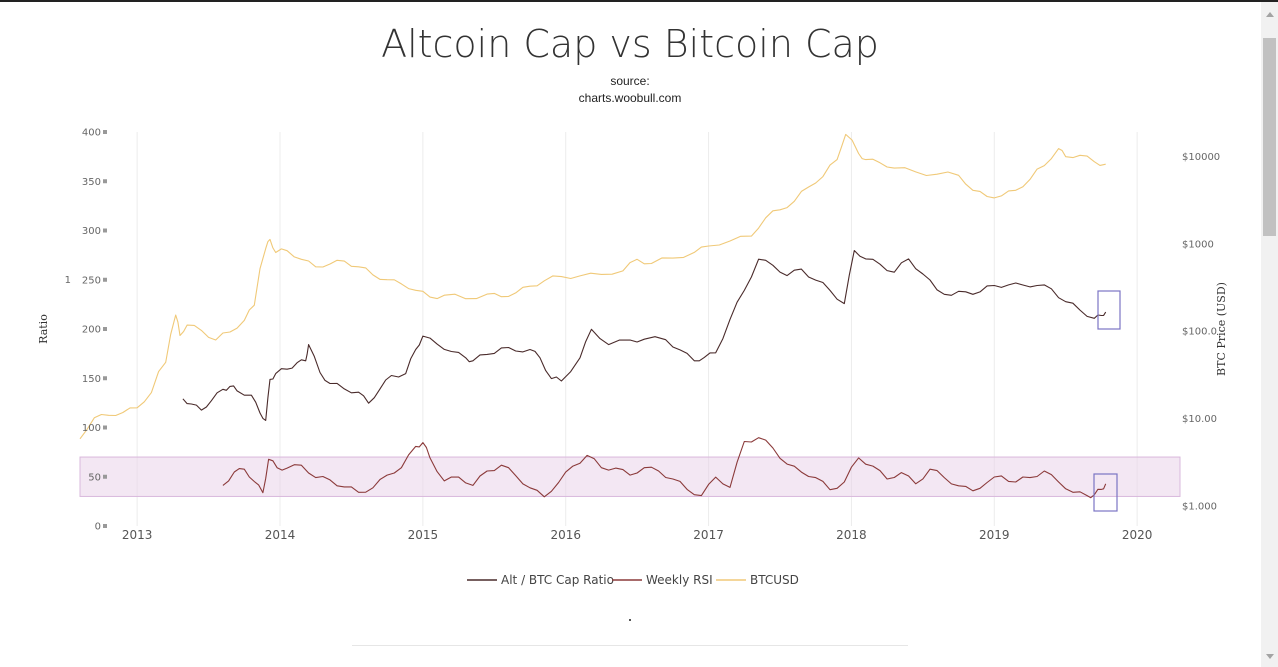  I want to click on y-left-tick-label: 400, so click(91, 133).